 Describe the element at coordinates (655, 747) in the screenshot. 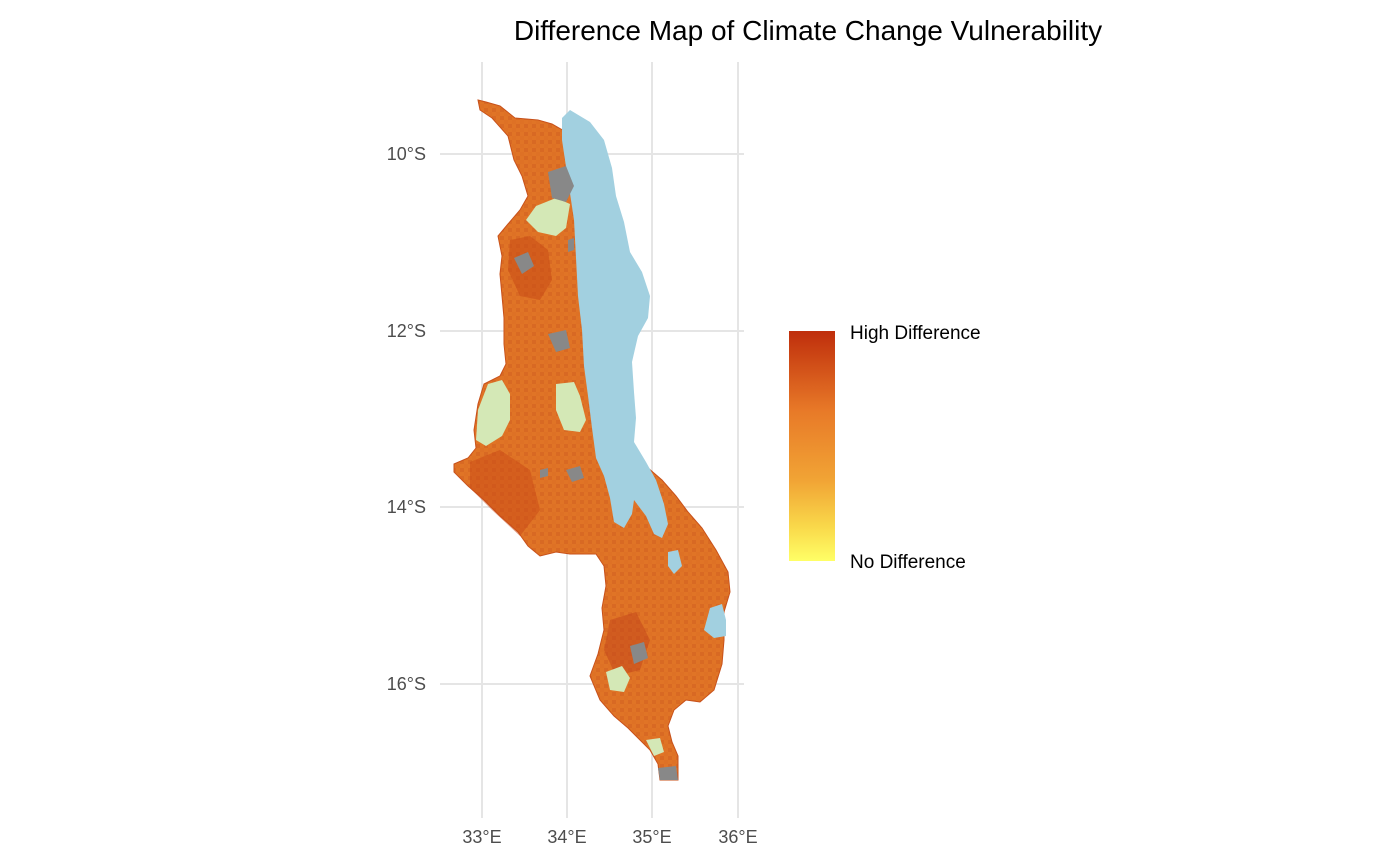

I see `protected-area-lengwe` at that location.